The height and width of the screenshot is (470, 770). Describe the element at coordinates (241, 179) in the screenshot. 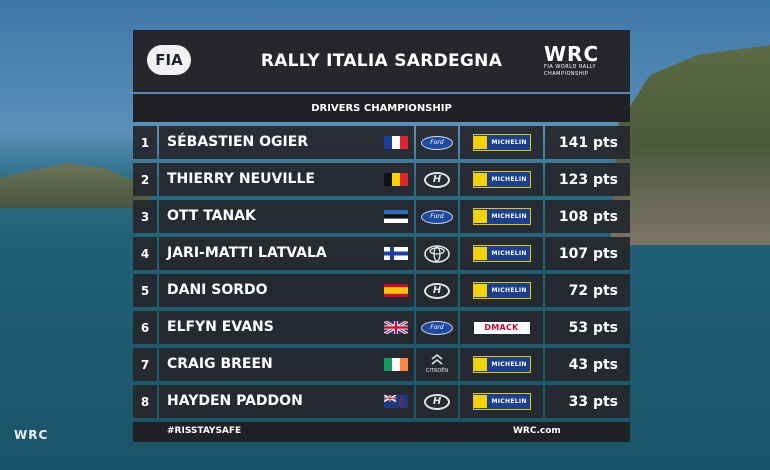

I see `driver-name: THIERRY NEUVILLE` at that location.